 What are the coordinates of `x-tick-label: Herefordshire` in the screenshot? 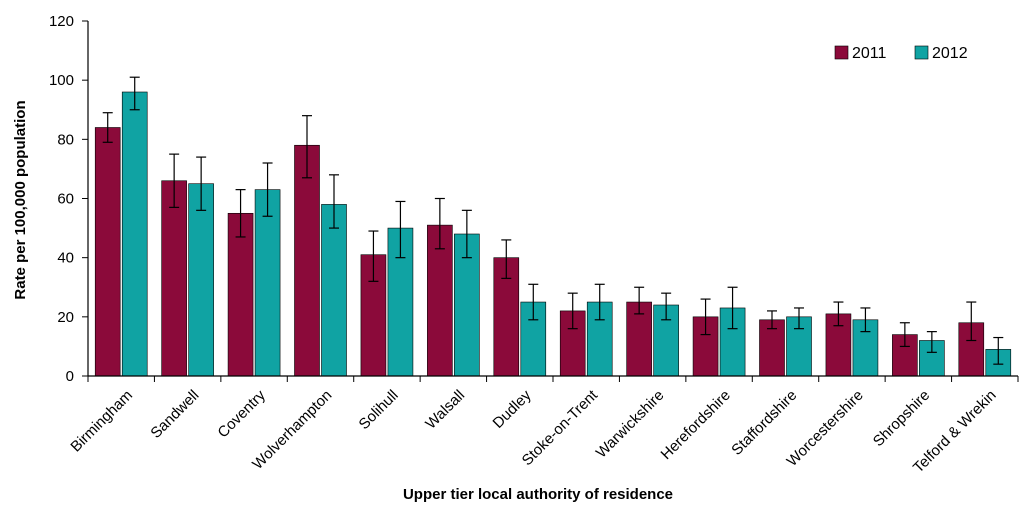 It's located at (696, 425).